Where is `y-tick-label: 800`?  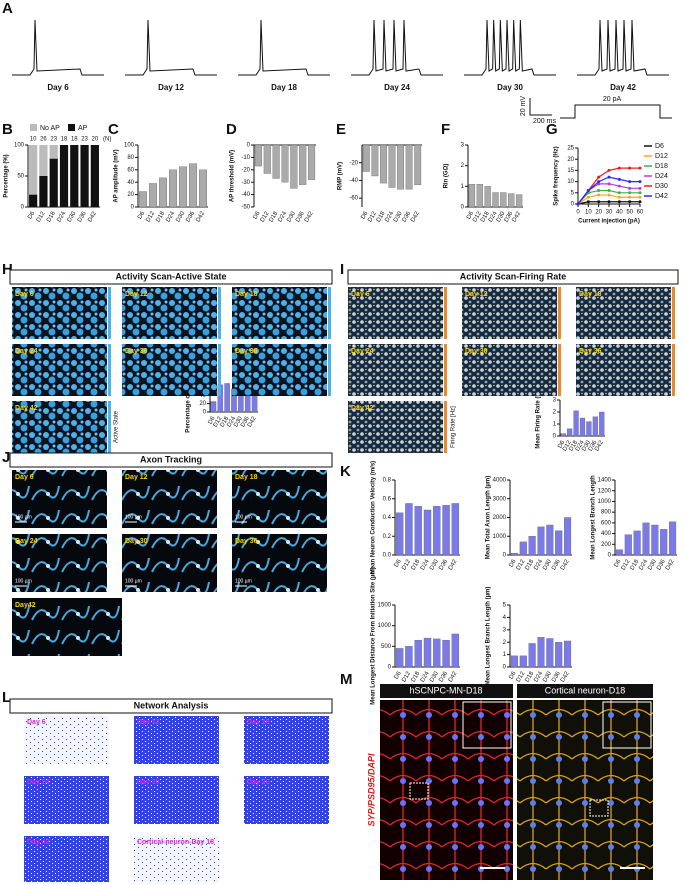 y-tick-label: 800 is located at coordinates (606, 513).